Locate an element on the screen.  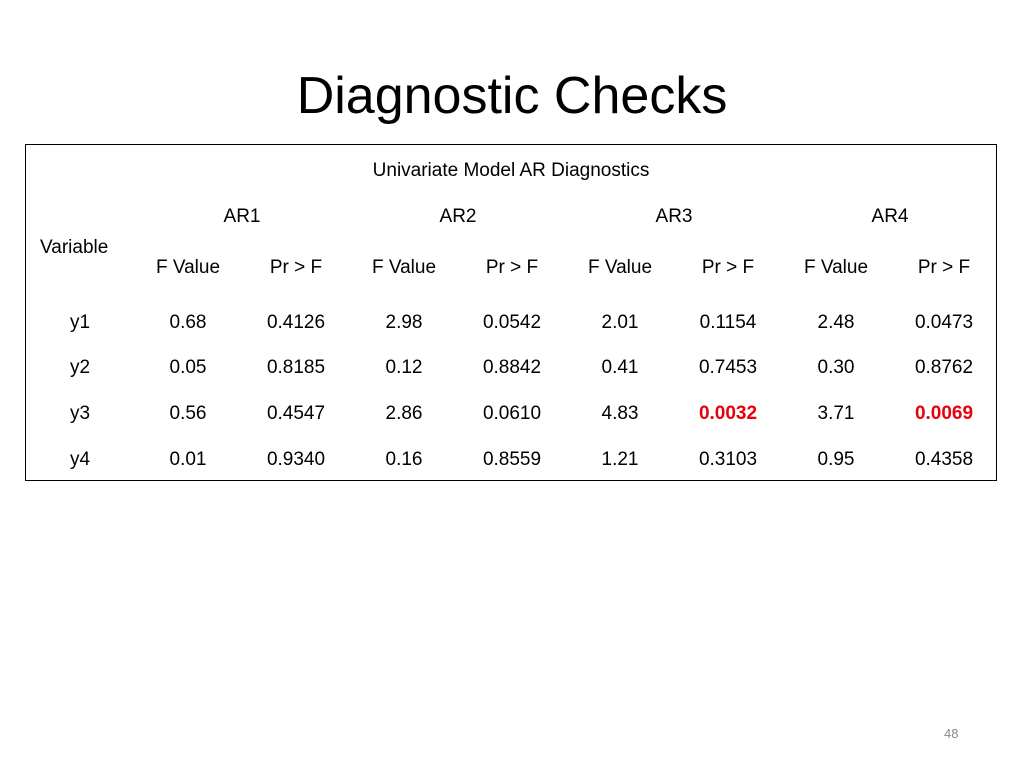
table-cell: 1.21 is located at coordinates (620, 459).